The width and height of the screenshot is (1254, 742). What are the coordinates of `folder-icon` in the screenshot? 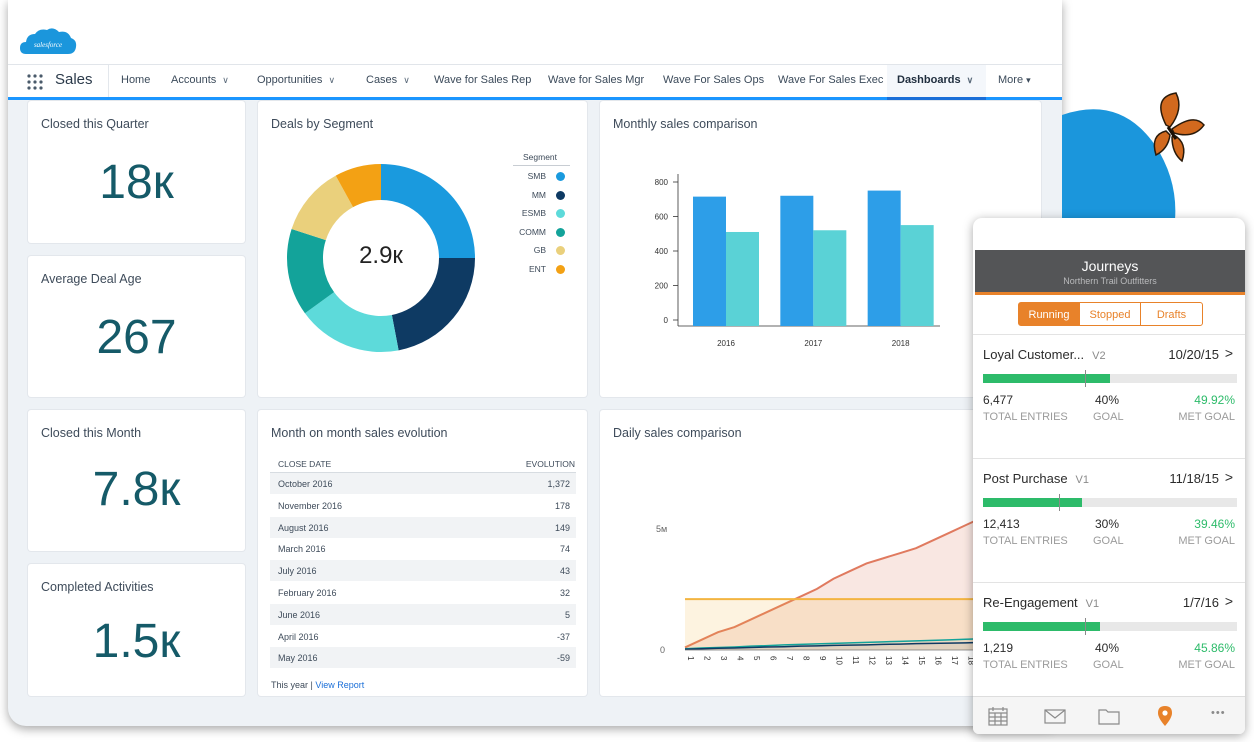 It's located at (1109, 718).